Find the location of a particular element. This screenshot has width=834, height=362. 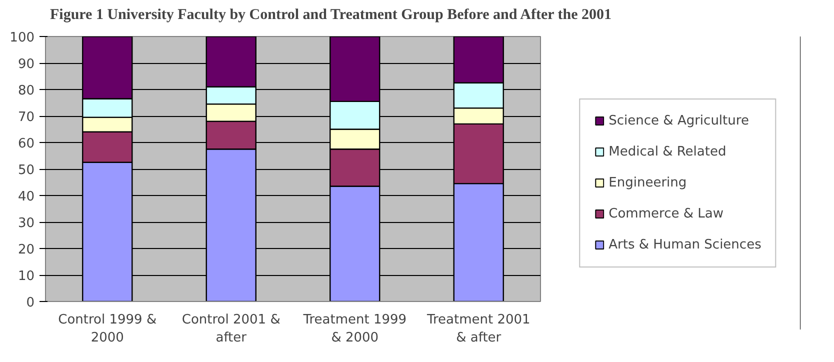

legend-label: Medical & Related is located at coordinates (667, 152).